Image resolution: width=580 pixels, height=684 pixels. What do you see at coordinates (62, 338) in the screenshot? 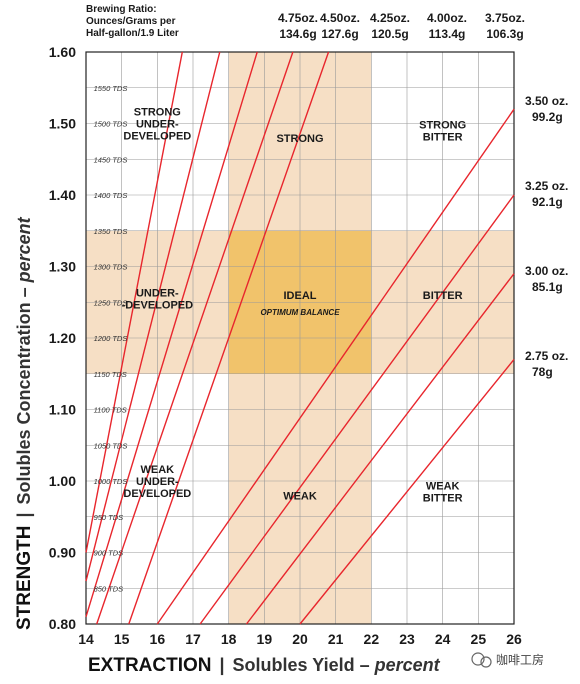
I see `y-tick-label: 1.20` at bounding box center [62, 338].